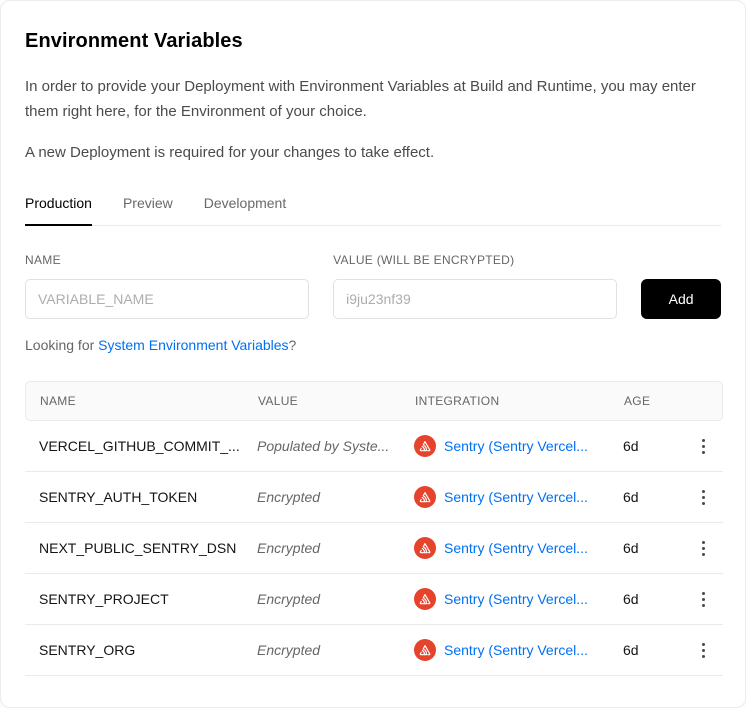  What do you see at coordinates (278, 401) in the screenshot?
I see `column-header-value: VALUE` at bounding box center [278, 401].